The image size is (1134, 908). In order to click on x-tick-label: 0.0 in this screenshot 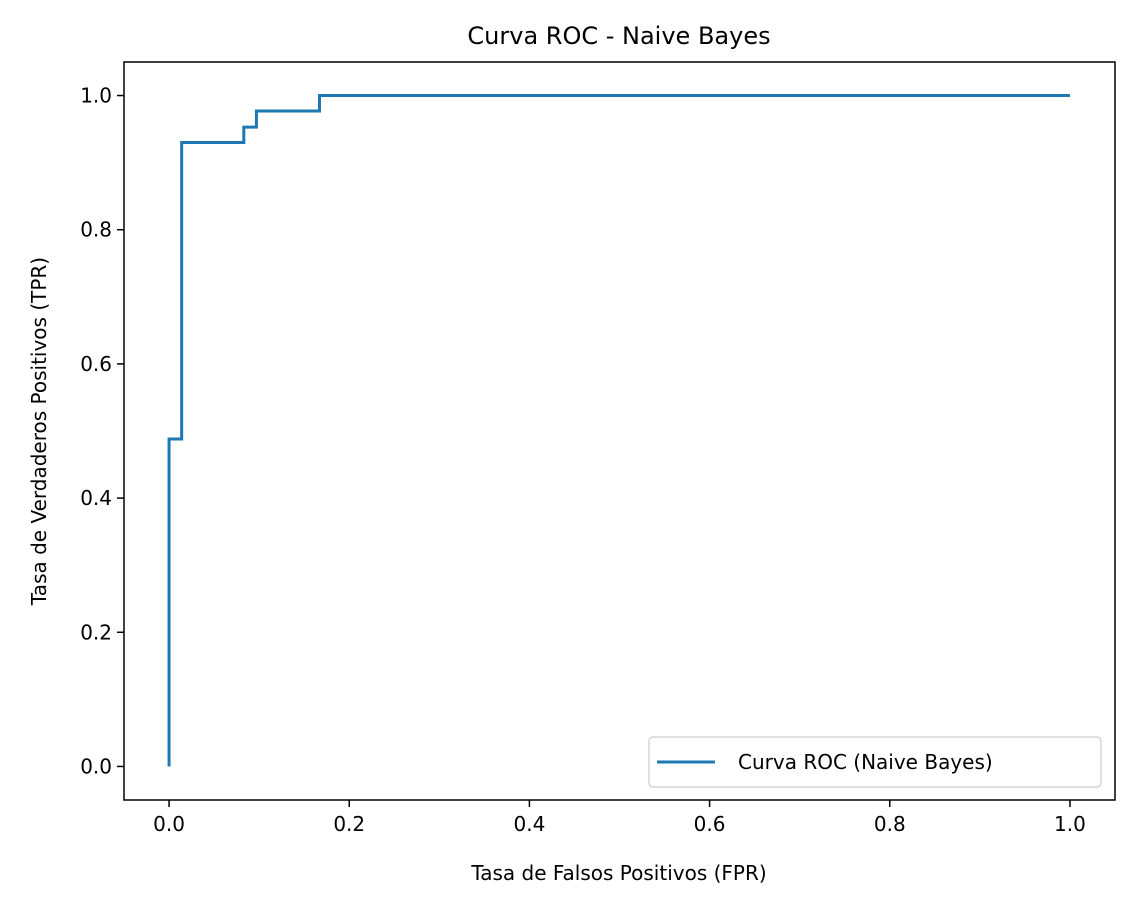, I will do `click(169, 824)`.